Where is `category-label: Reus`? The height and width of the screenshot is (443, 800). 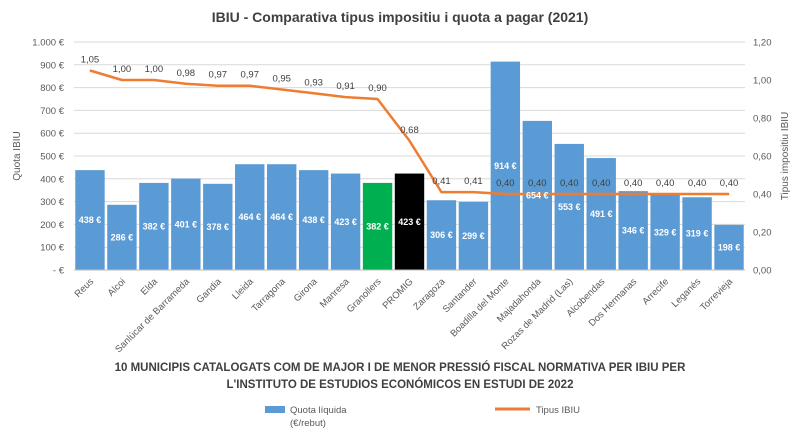
category-label: Reus is located at coordinates (85, 288).